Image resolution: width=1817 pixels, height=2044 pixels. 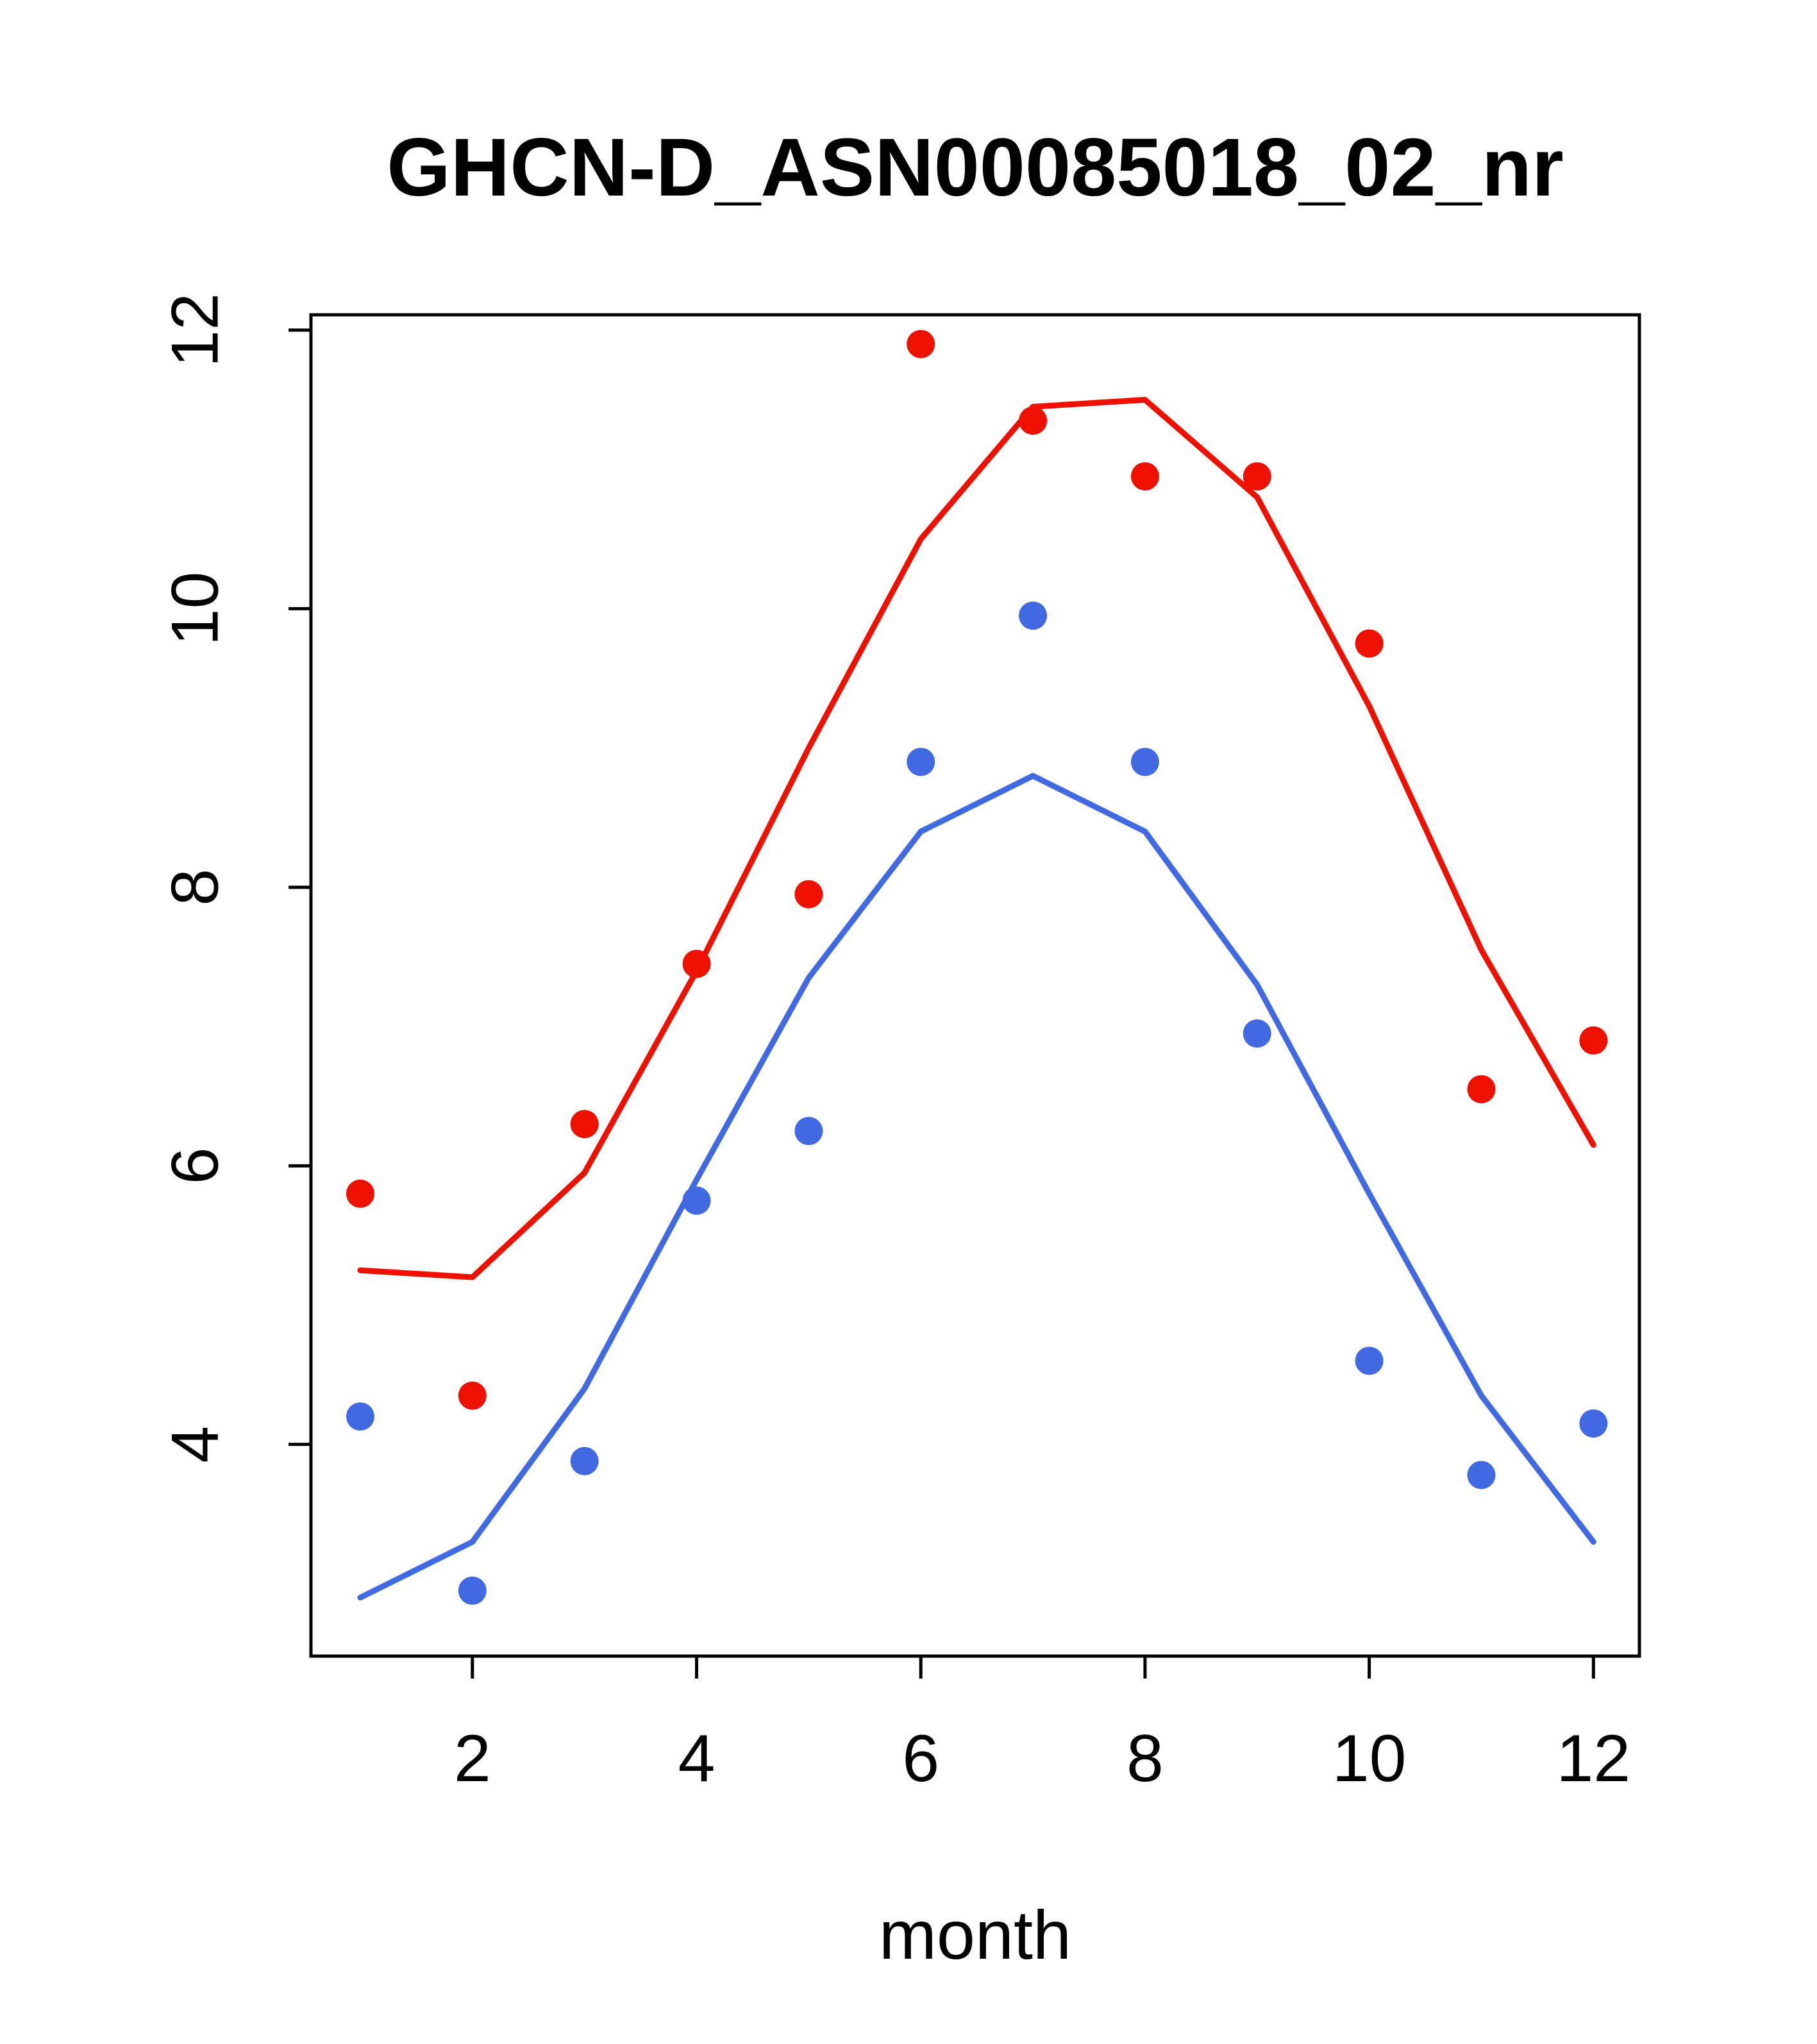 What do you see at coordinates (921, 1758) in the screenshot?
I see `x-tick-label: 6` at bounding box center [921, 1758].